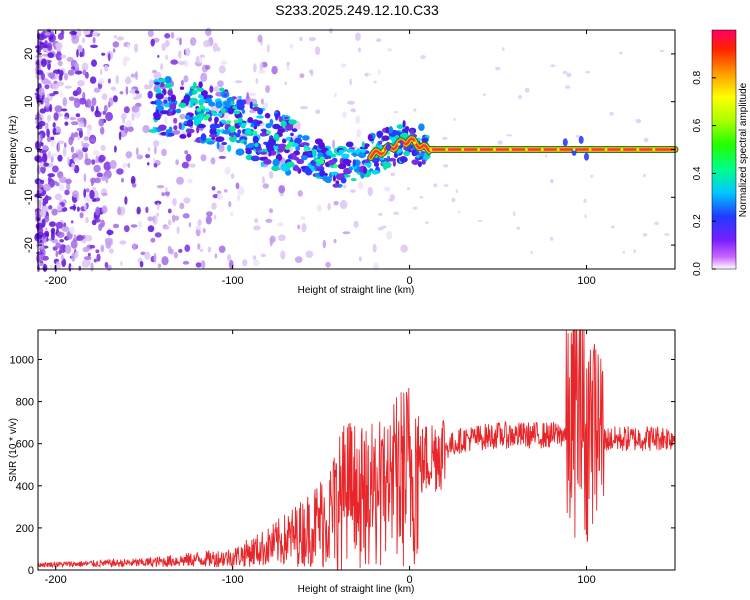  What do you see at coordinates (289, 132) in the screenshot?
I see `spectrogram-ridge` at bounding box center [289, 132].